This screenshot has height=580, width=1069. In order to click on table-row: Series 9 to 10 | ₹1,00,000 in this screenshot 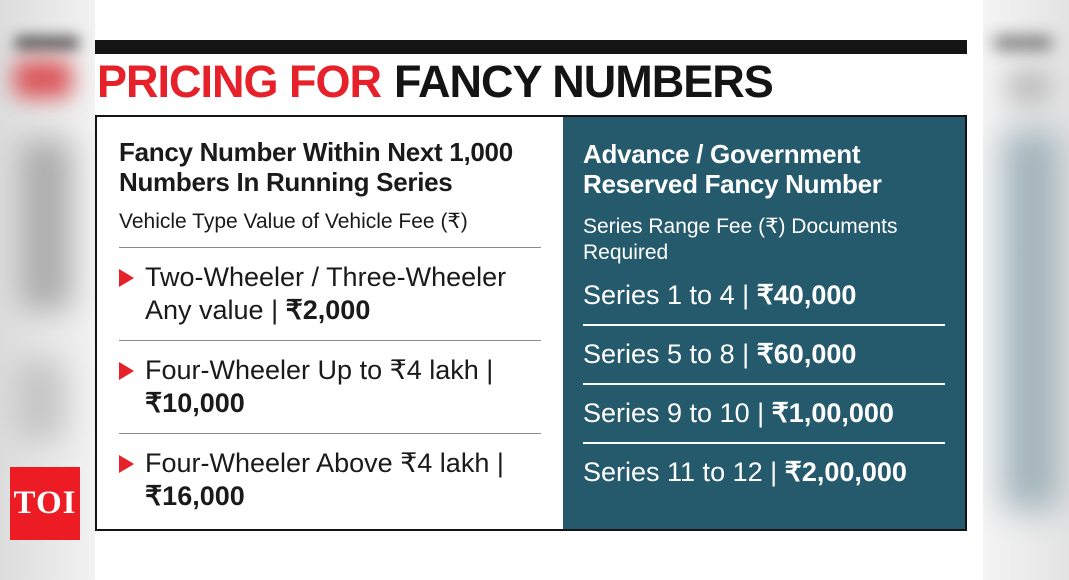, I will do `click(764, 413)`.